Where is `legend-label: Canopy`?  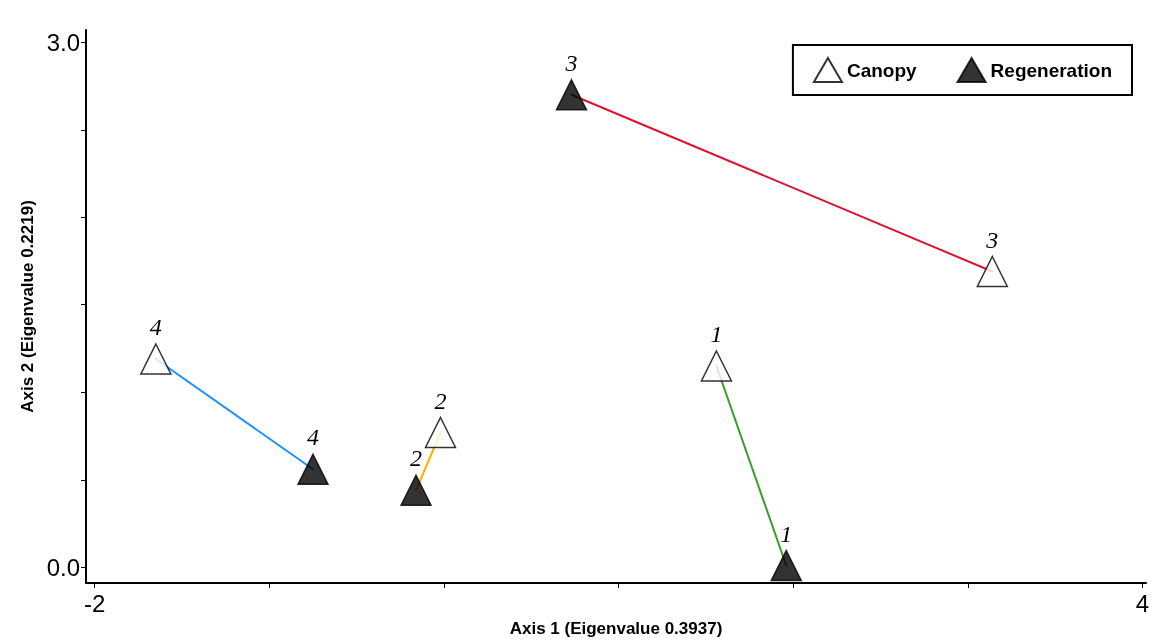 legend-label: Canopy is located at coordinates (882, 70).